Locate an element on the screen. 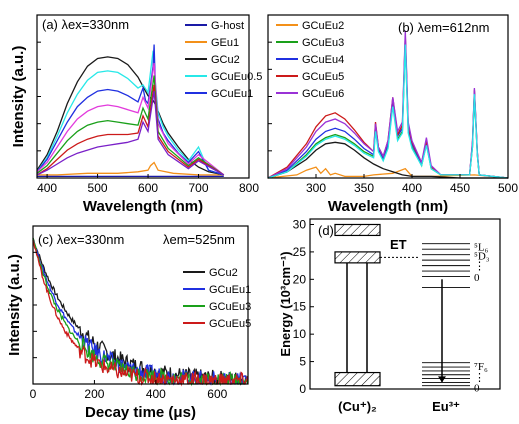 The width and height of the screenshot is (519, 424). y-tick-label: 0 is located at coordinates (302, 389).